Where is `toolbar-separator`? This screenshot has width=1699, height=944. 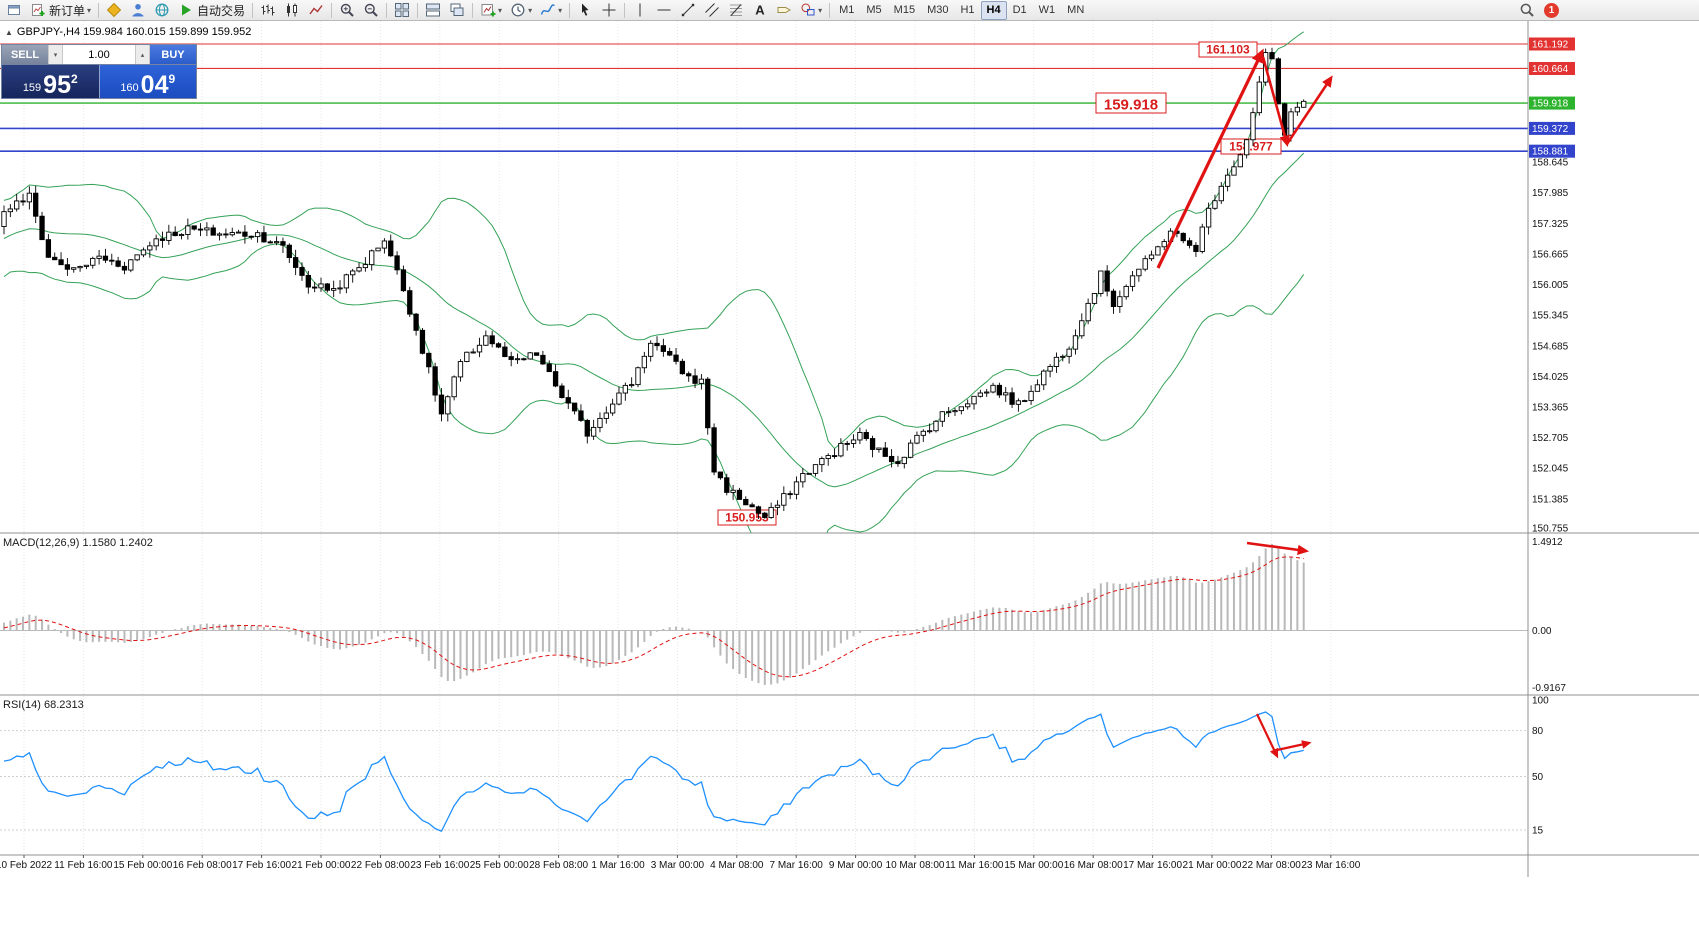 toolbar-separator is located at coordinates (99, 10).